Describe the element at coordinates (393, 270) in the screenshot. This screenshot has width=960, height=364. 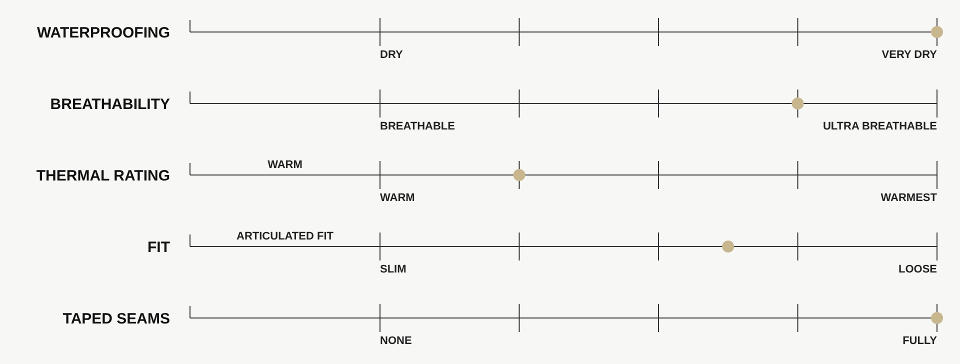
I see `annotation: SLIM` at that location.